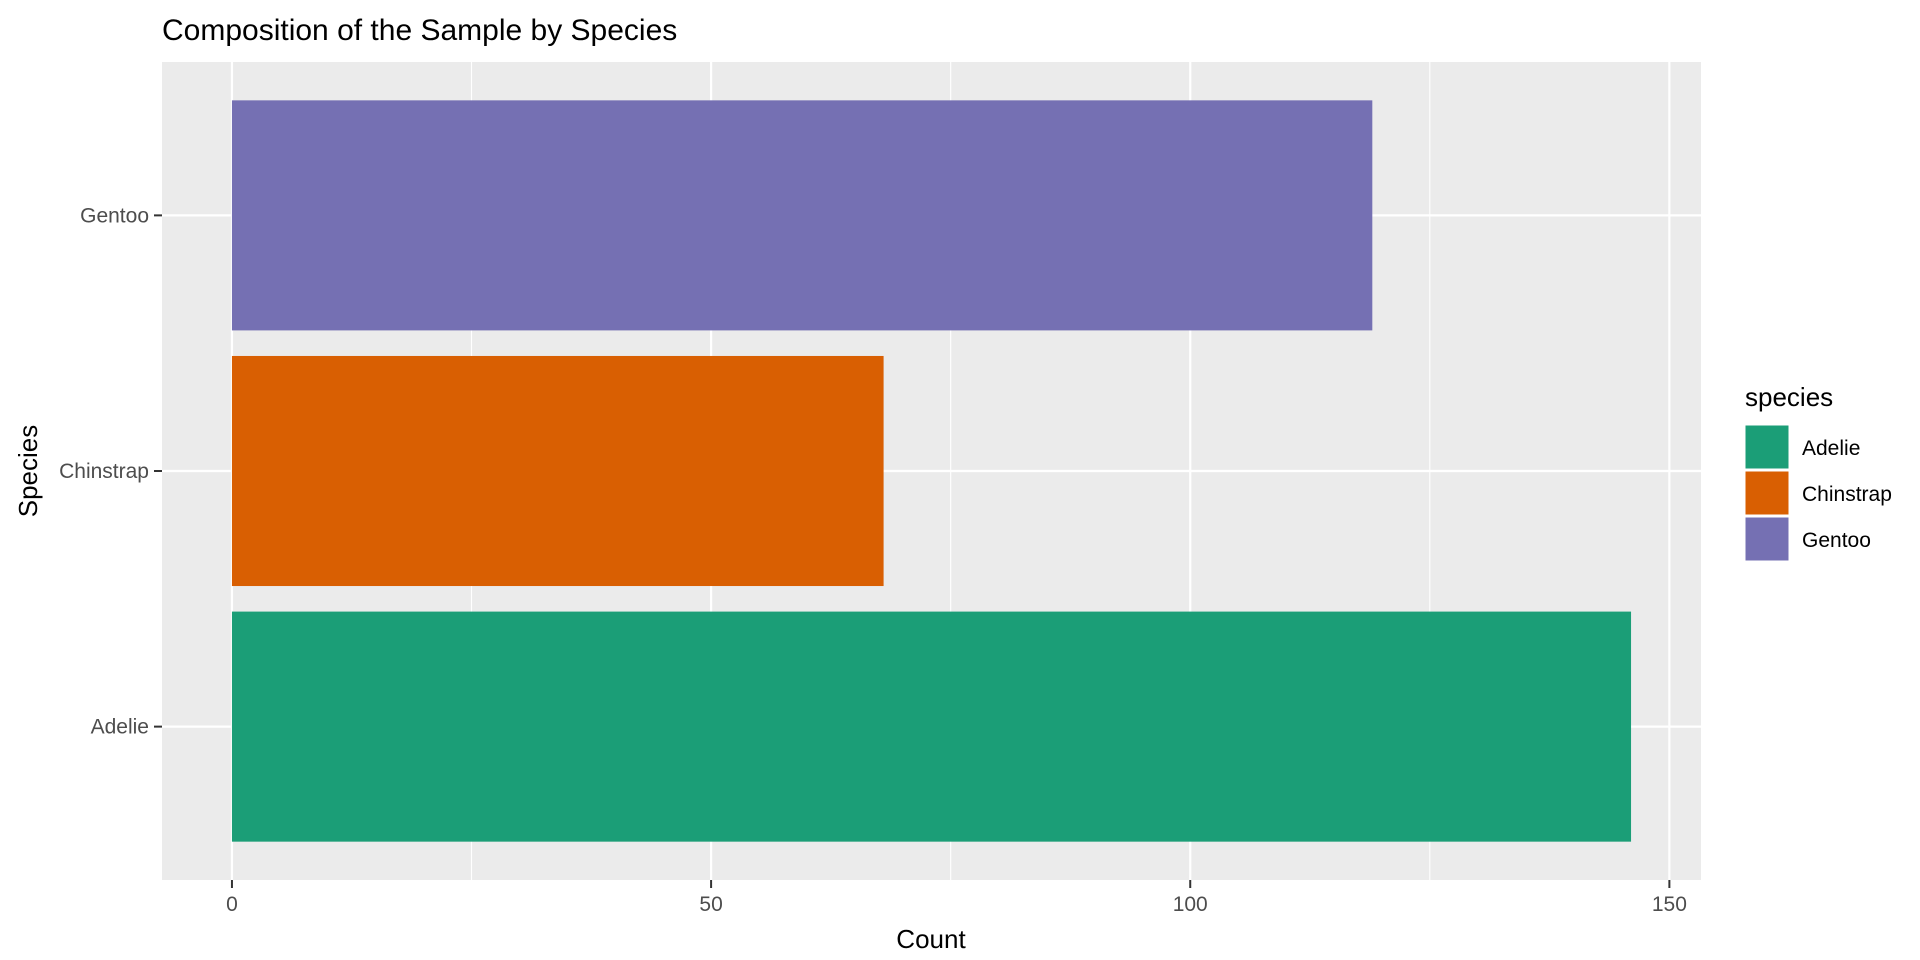 The width and height of the screenshot is (1920, 960). Describe the element at coordinates (1789, 397) in the screenshot. I see `legend-title: species` at that location.